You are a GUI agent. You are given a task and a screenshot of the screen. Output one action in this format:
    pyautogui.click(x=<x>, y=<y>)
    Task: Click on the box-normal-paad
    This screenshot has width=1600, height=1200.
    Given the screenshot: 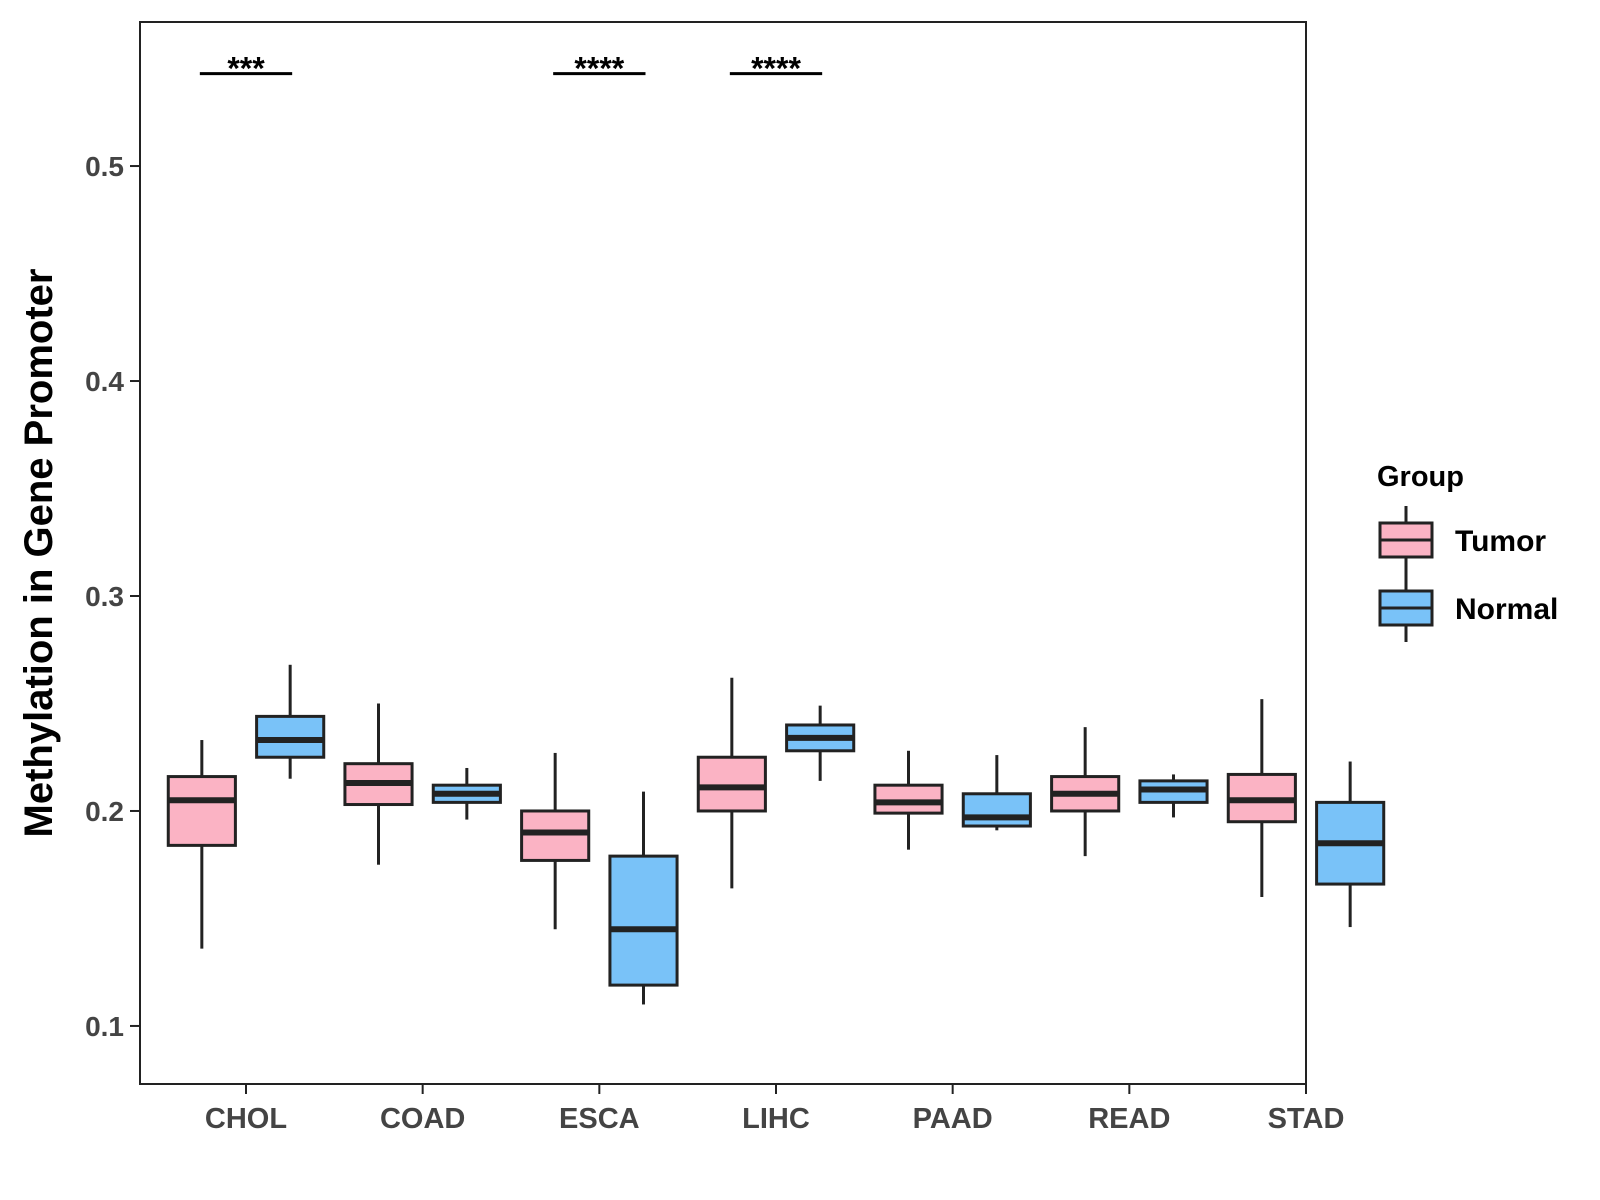 What is the action you would take?
    pyautogui.click(x=996, y=793)
    